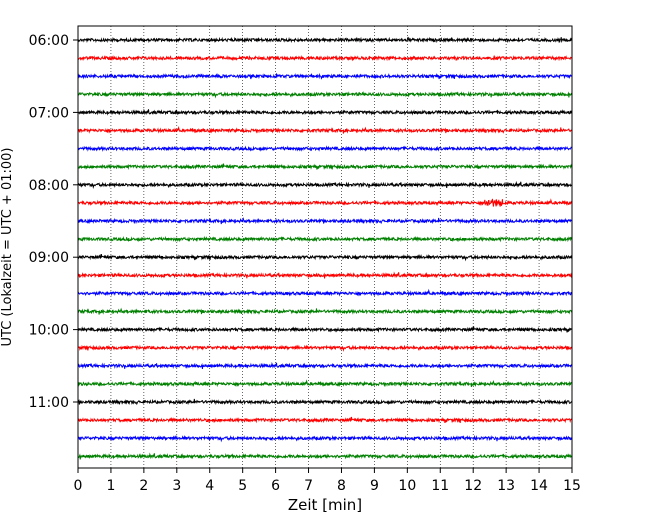 This screenshot has height=520, width=650. Describe the element at coordinates (49, 331) in the screenshot. I see `y-tick-label-10:00: 10:00` at that location.